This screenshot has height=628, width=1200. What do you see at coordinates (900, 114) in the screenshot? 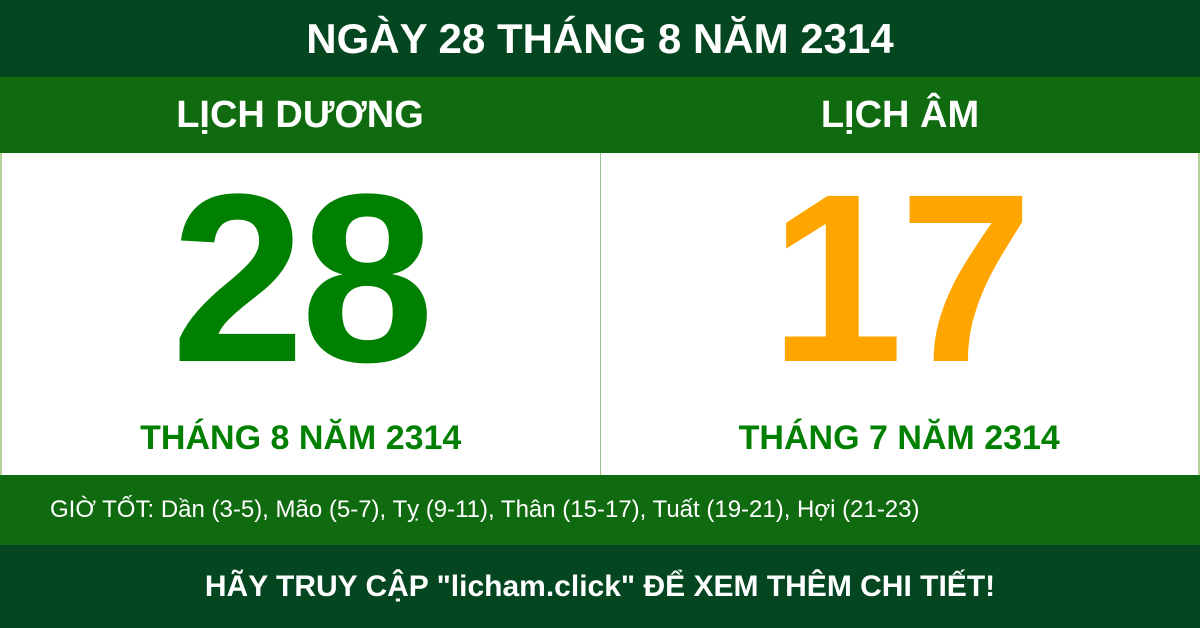
I see `lunar-label: LỊCH ÂM` at bounding box center [900, 114].